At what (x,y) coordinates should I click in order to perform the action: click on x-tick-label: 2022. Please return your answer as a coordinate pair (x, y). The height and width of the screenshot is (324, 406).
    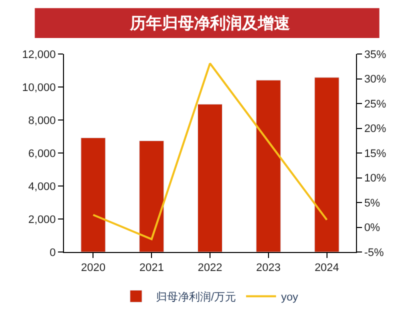
    Looking at the image, I should click on (210, 268).